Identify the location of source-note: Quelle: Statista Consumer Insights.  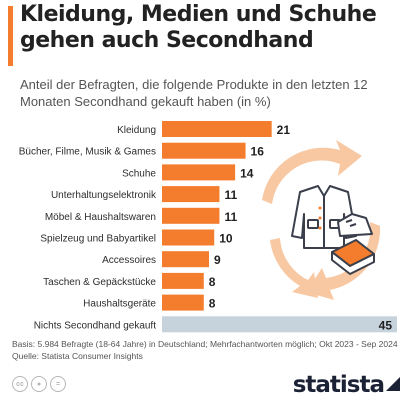
(77, 356).